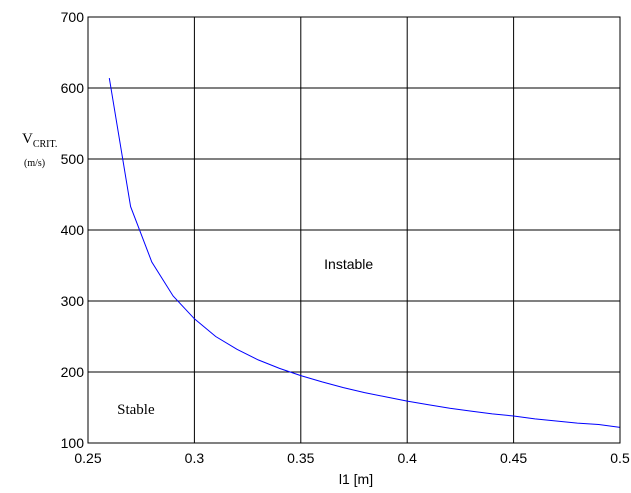 Image resolution: width=631 pixels, height=493 pixels. What do you see at coordinates (407, 458) in the screenshot?
I see `x-tick-label: 0.4` at bounding box center [407, 458].